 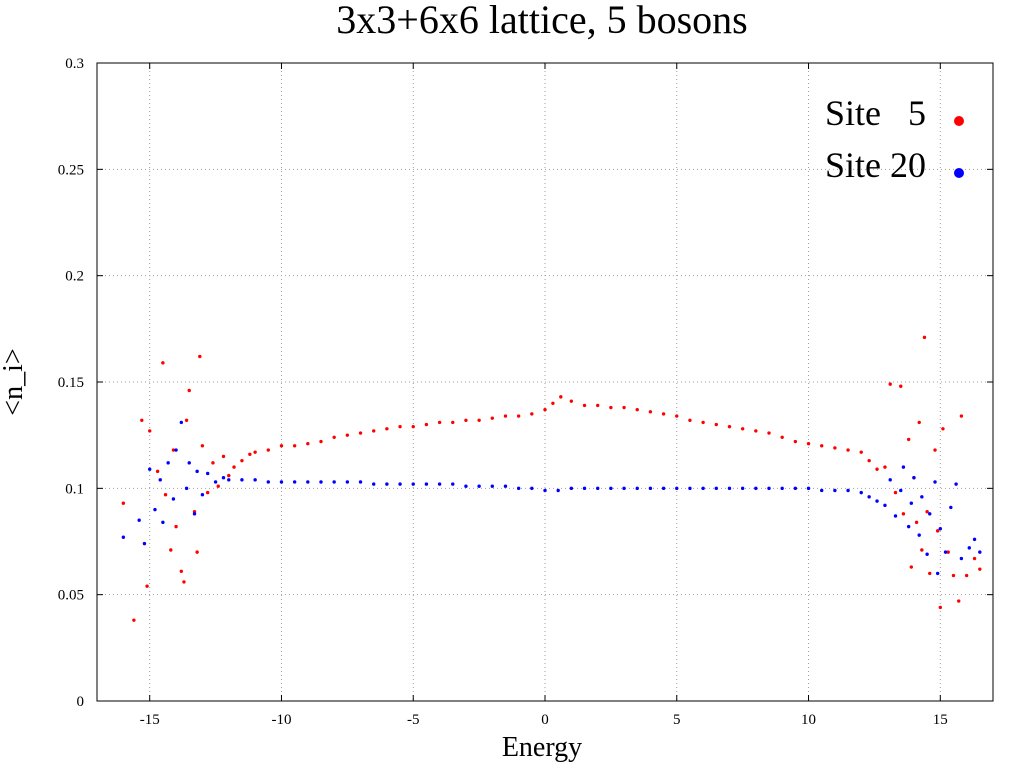 I want to click on y-tick-label: 0.2, so click(x=74, y=277).